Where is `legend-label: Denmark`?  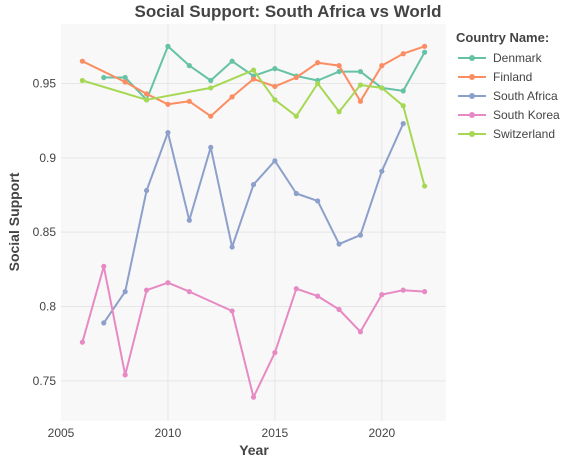
legend-label: Denmark is located at coordinates (518, 58).